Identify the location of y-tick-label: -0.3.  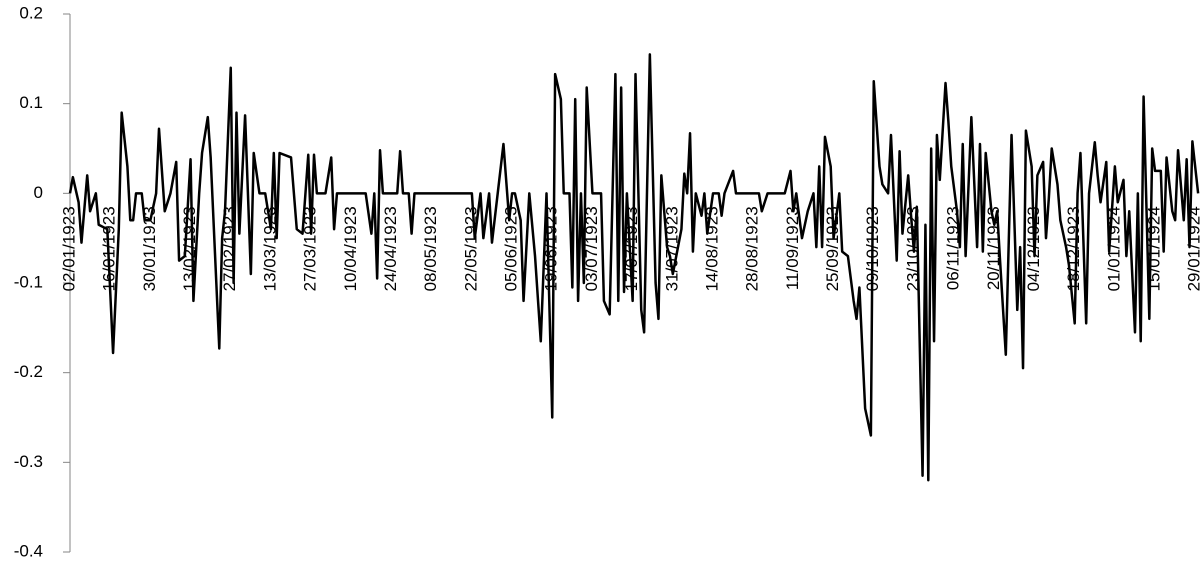
(28, 461).